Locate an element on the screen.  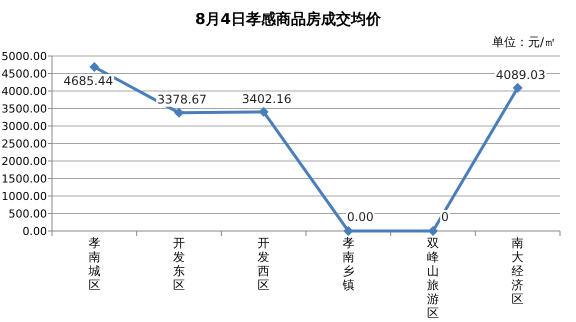
x-tick-label: 孝南乡镇 is located at coordinates (347, 264).